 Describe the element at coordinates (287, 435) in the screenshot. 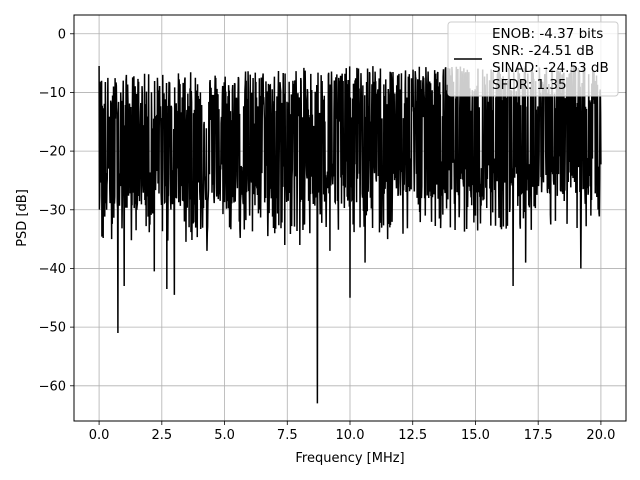

I see `x-tick-label: 7.5` at that location.